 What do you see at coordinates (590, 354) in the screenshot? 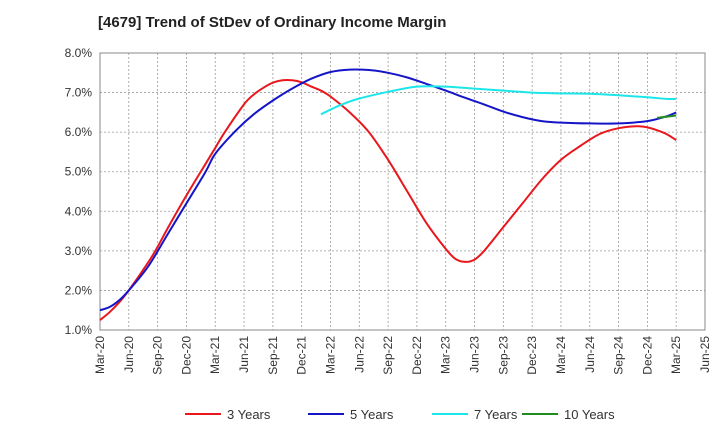
I see `x-tick-label: Jun-24` at bounding box center [590, 354].